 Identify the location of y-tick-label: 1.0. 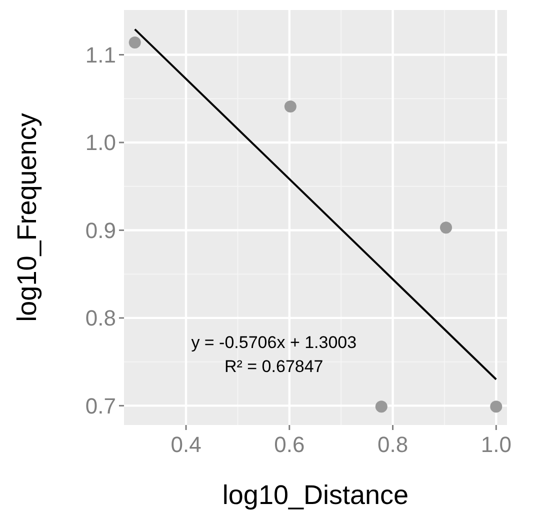
(100, 143).